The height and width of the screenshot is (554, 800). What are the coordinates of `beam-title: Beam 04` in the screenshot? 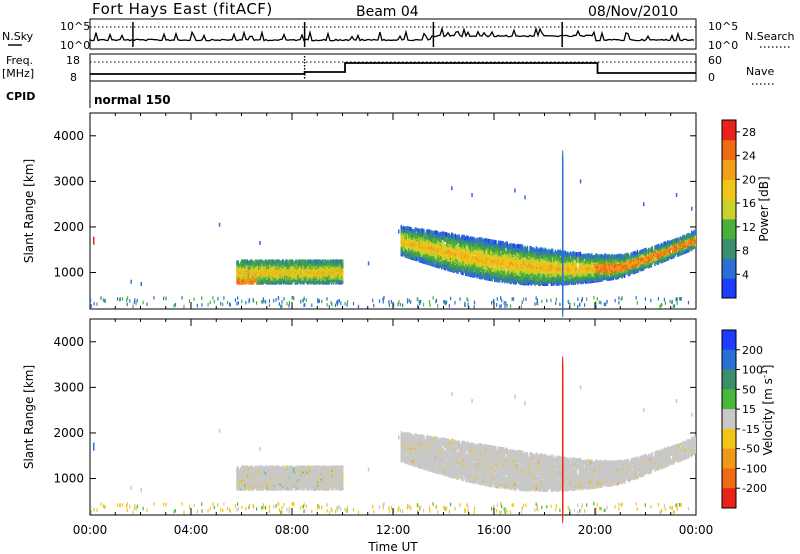 It's located at (387, 12).